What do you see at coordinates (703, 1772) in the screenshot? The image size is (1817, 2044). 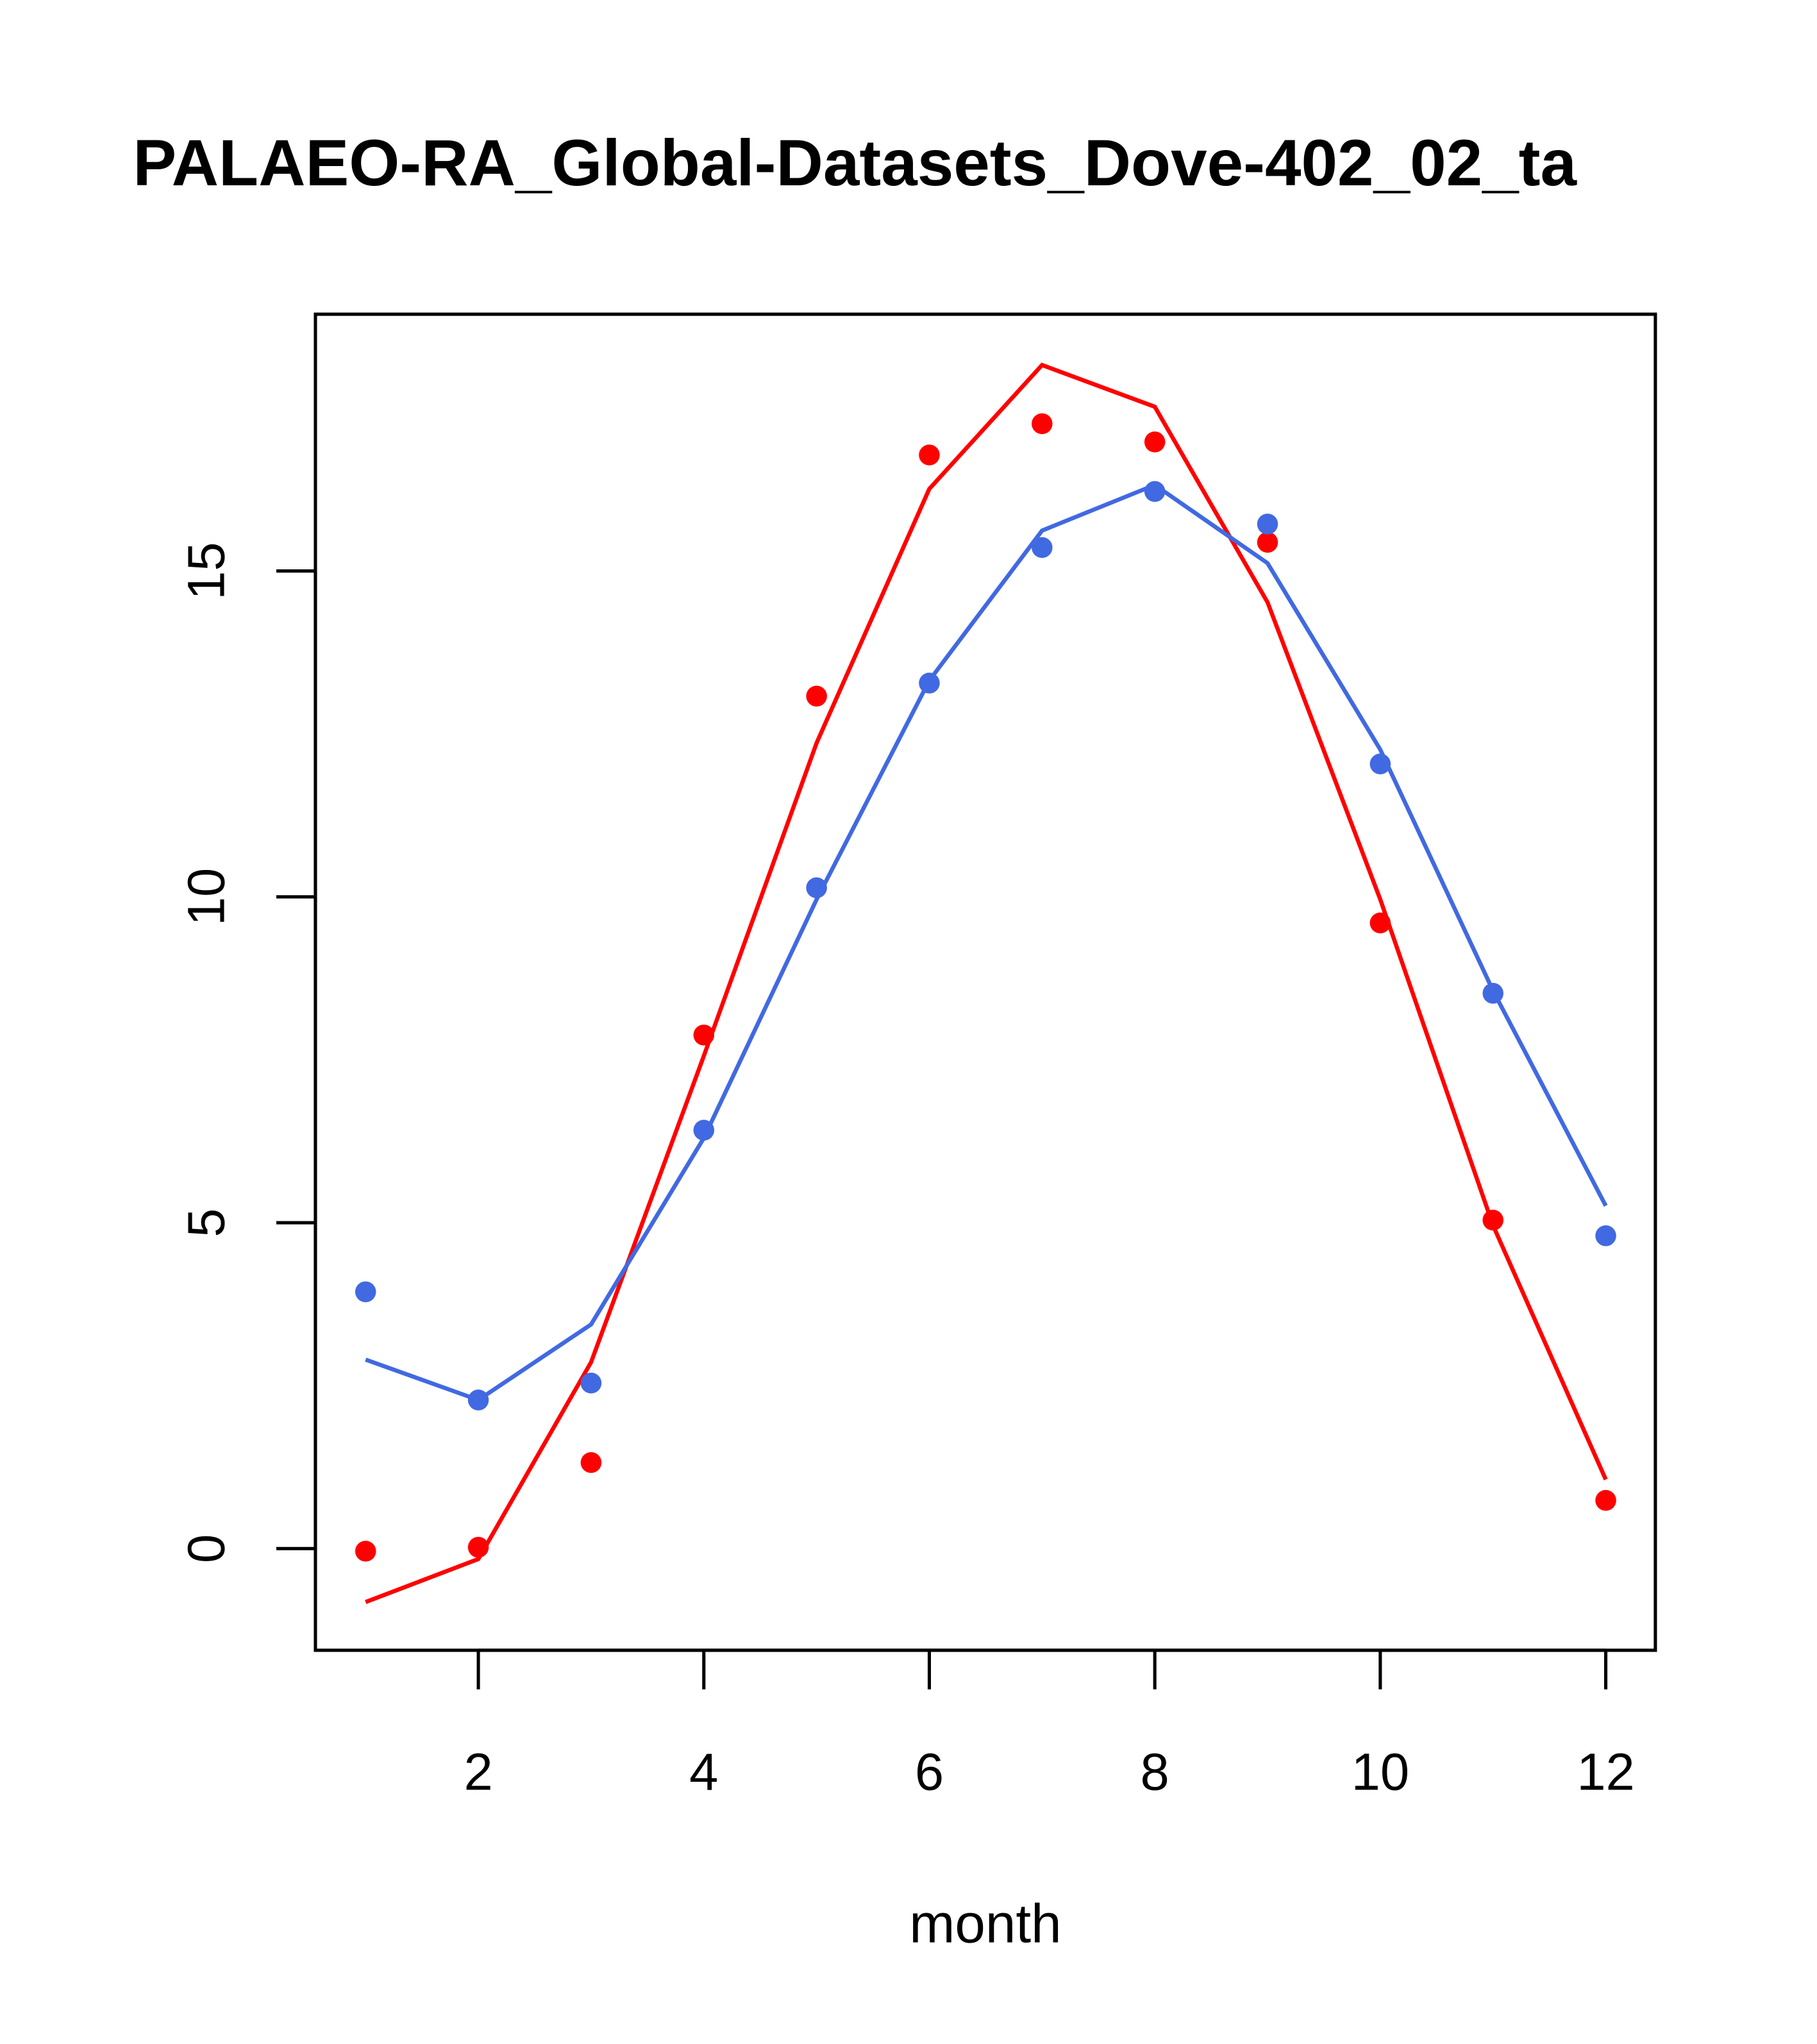 I see `x-tick-label: 4` at bounding box center [703, 1772].